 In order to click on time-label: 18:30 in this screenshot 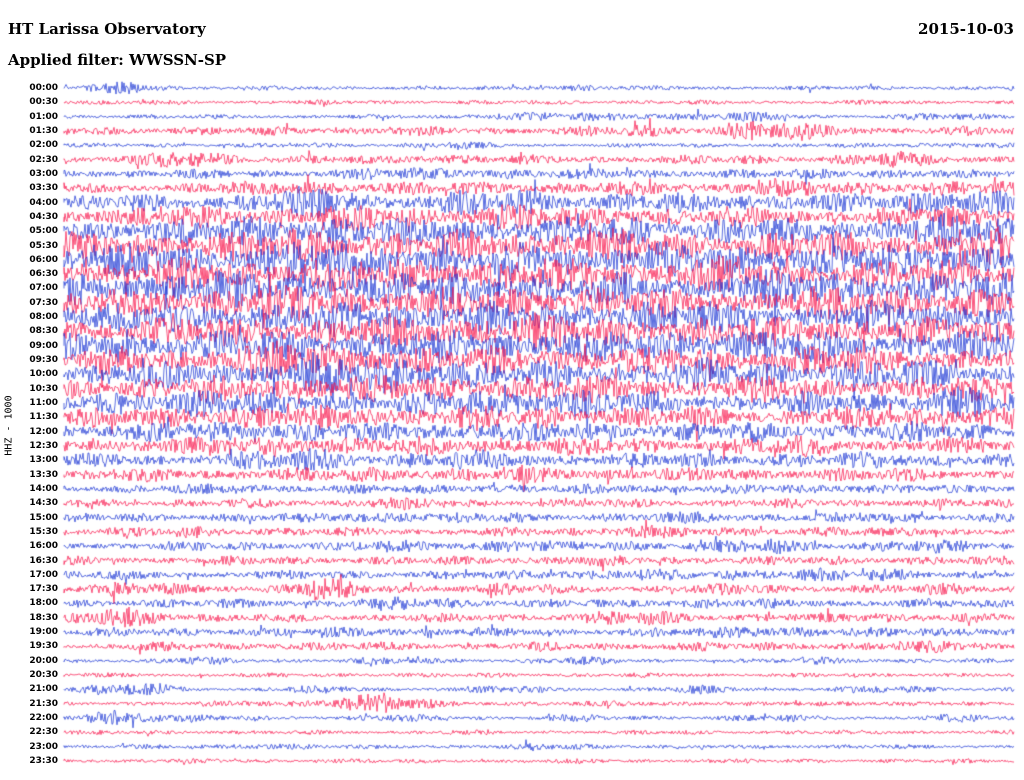, I will do `click(43, 617)`.